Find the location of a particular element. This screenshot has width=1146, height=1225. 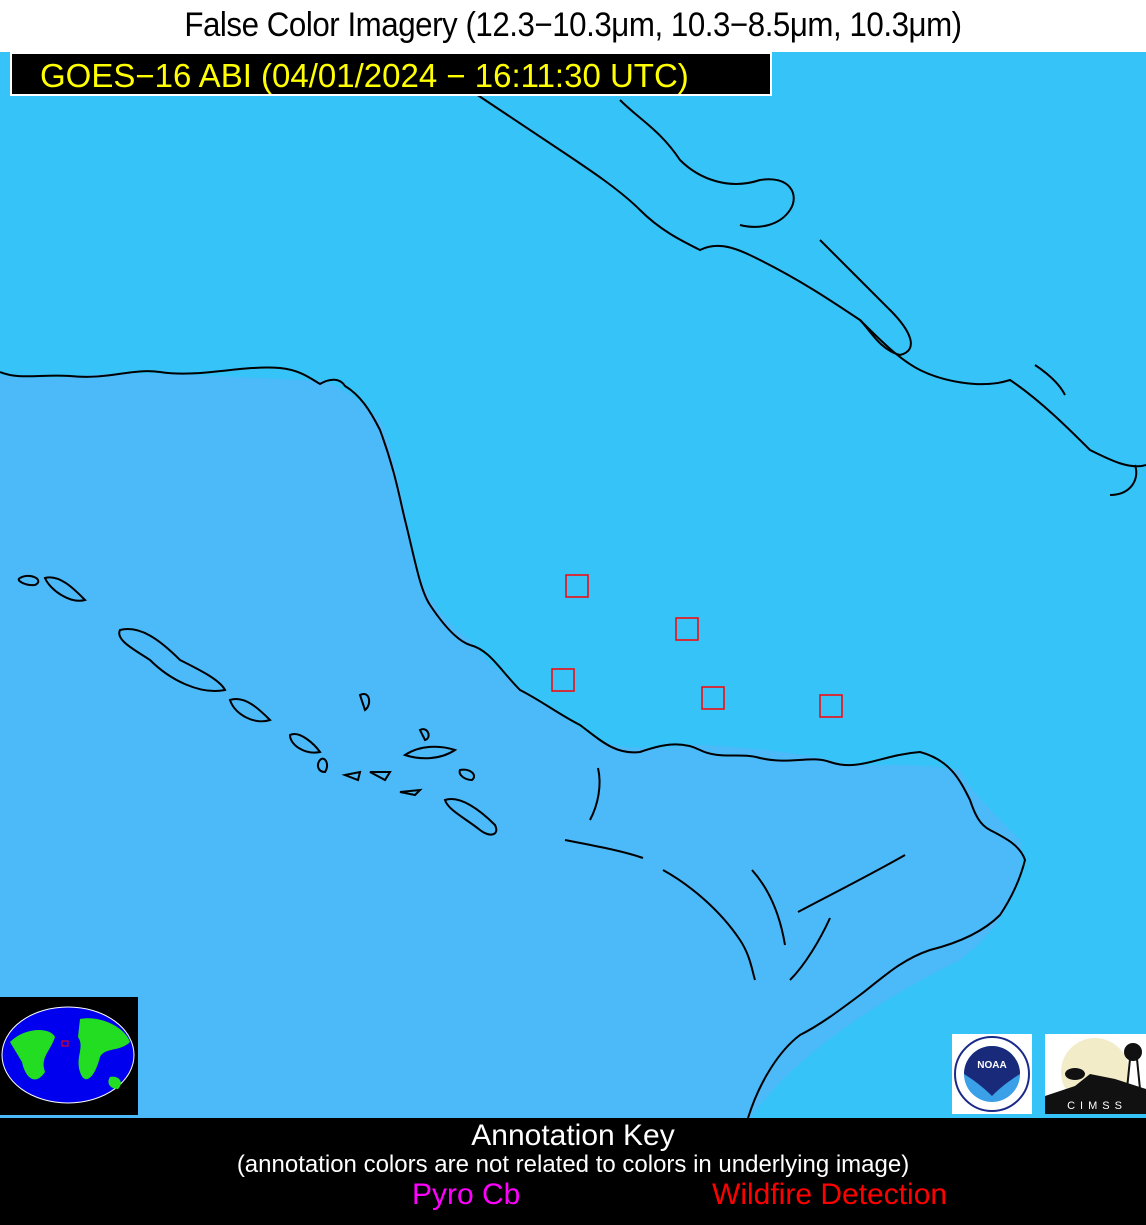

noaa-logo: NOAA is located at coordinates (992, 1074).